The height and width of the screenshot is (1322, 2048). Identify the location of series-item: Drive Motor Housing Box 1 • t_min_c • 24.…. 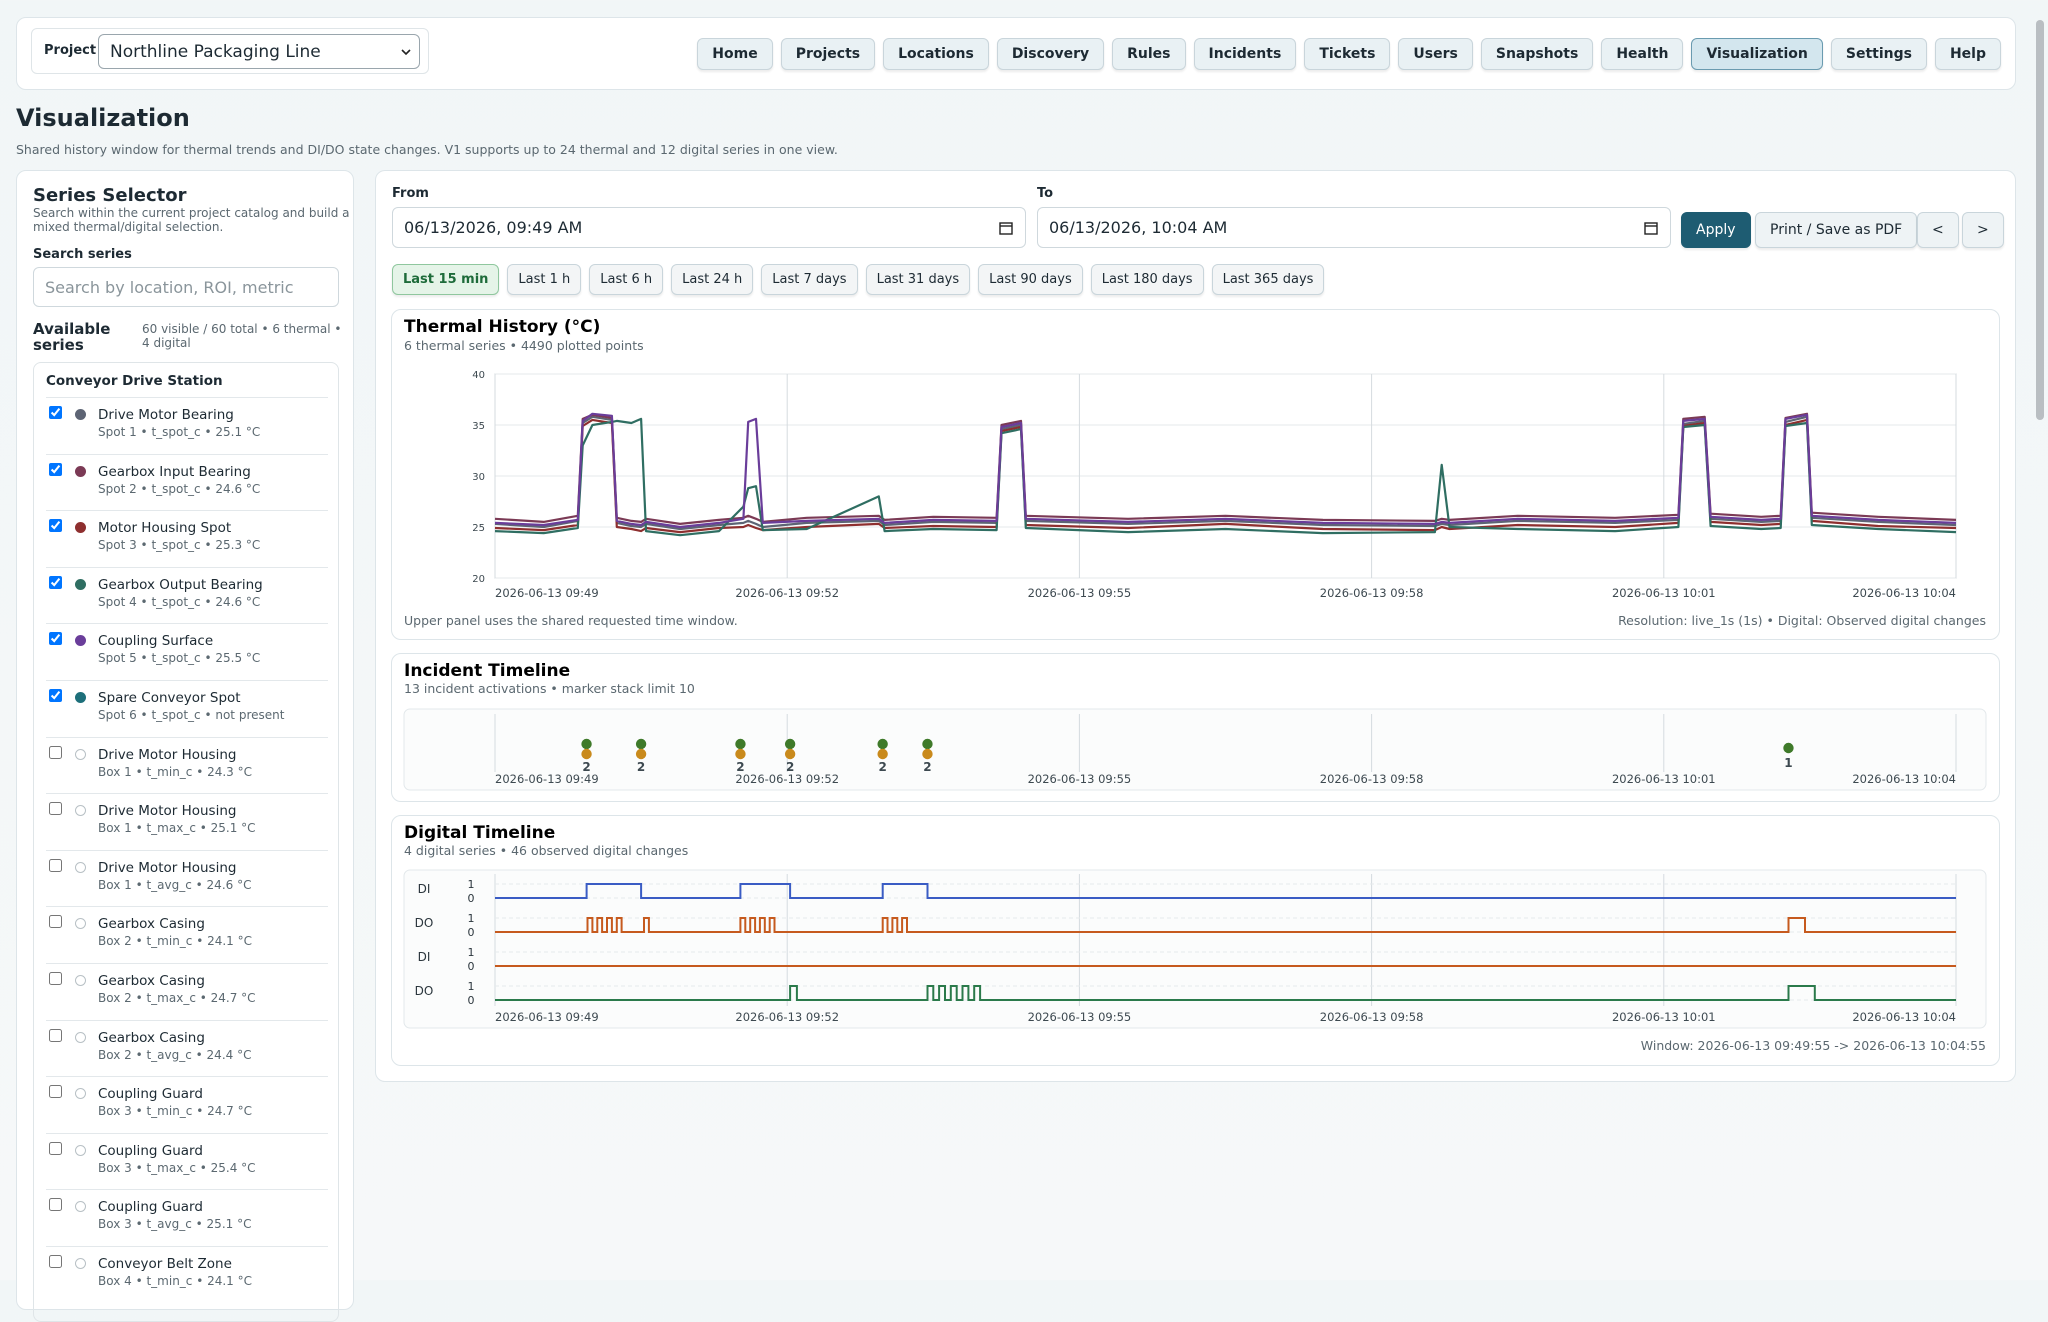
(187, 765).